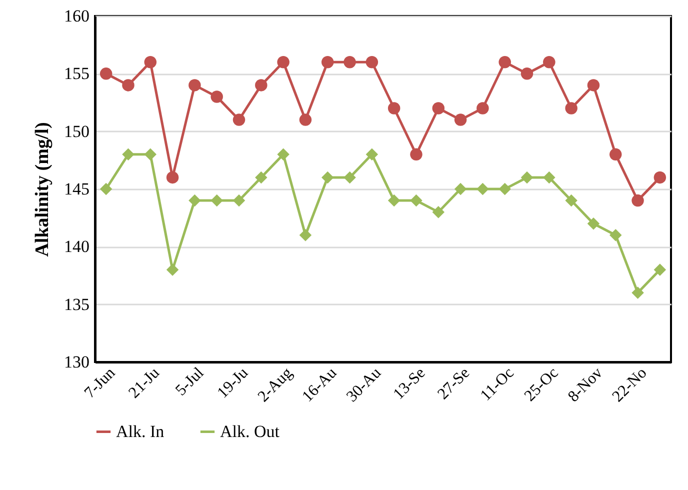  What do you see at coordinates (77, 16) in the screenshot?
I see `y-tick-label: 160` at bounding box center [77, 16].